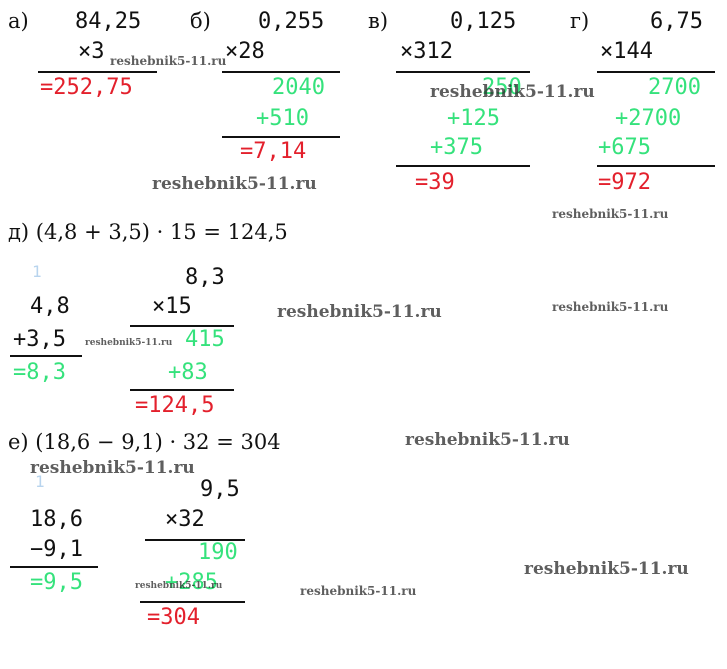  I want to click on partial: 190, so click(218, 552).